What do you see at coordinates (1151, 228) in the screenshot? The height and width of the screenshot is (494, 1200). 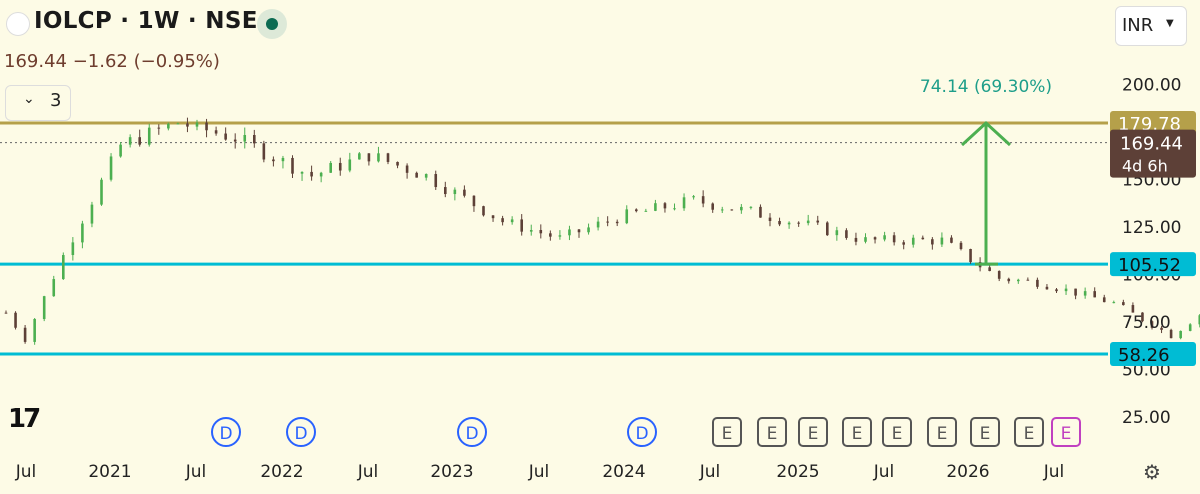 I see `y-tick-label: 125.00` at bounding box center [1151, 228].